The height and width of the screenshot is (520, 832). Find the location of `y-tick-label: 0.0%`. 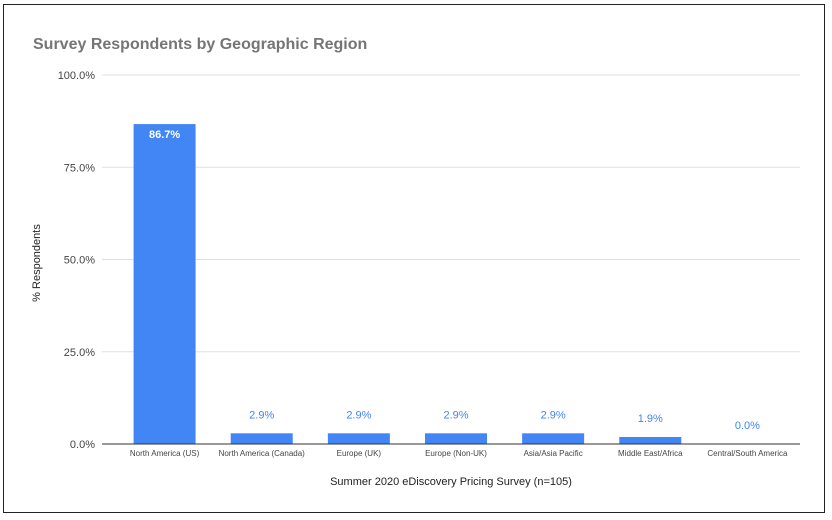

y-tick-label: 0.0% is located at coordinates (82, 445).